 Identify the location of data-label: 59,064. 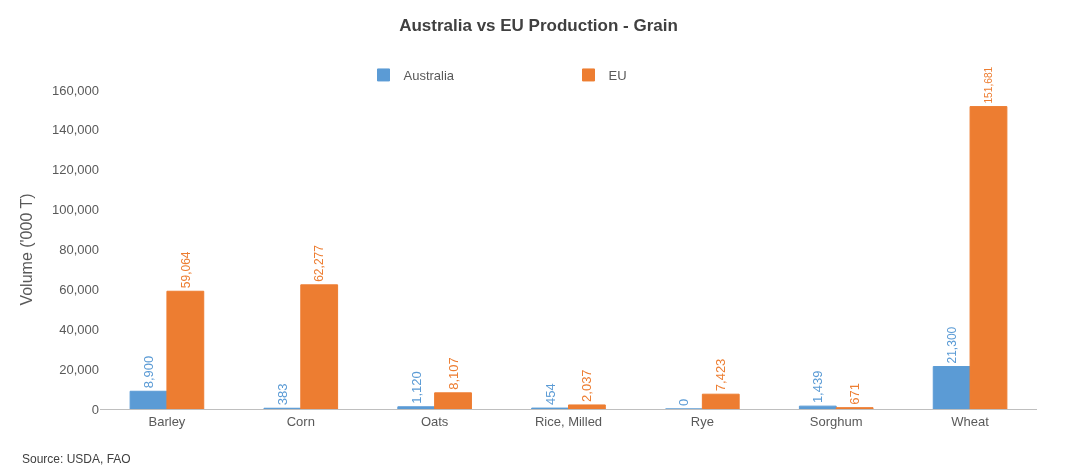
(185, 270).